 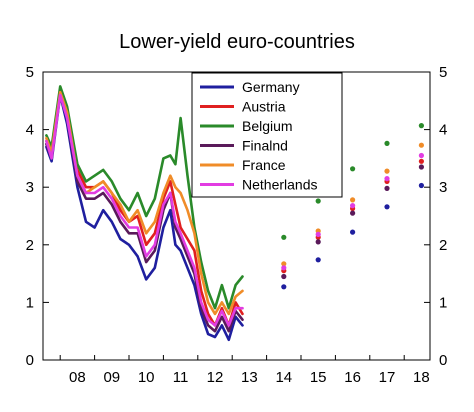 I want to click on forecast-points, so click(x=352, y=206).